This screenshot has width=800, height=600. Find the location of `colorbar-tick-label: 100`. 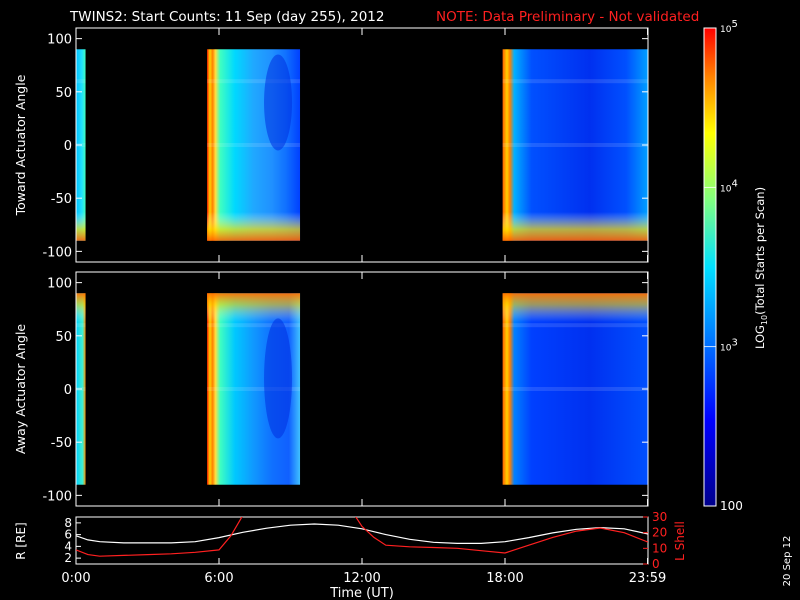

colorbar-tick-label: 100 is located at coordinates (731, 506).